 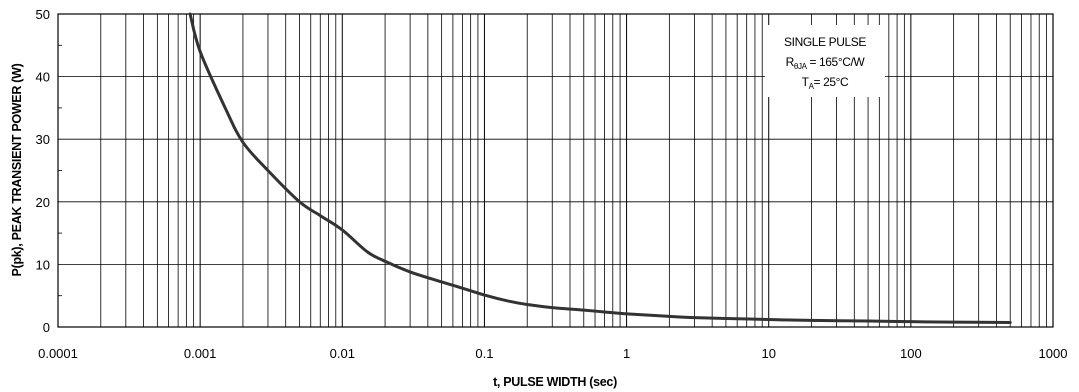 I want to click on x-tick-label: 0.01, so click(x=342, y=353).